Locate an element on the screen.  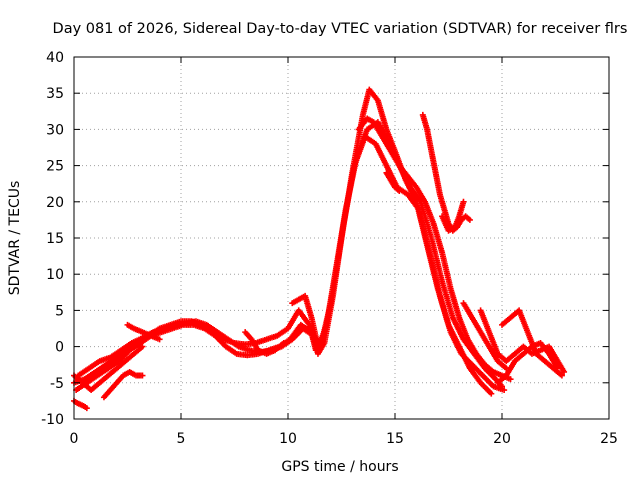
series-sat-d is located at coordinates (434, 249).